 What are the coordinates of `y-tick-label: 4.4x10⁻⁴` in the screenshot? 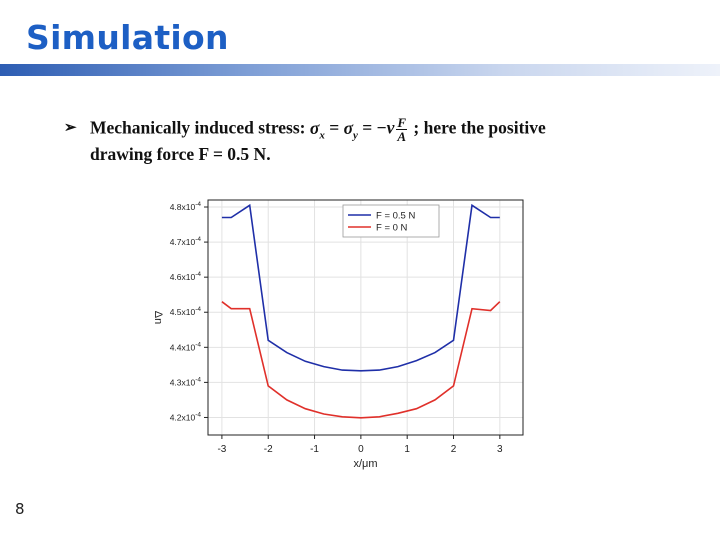 It's located at (186, 346).